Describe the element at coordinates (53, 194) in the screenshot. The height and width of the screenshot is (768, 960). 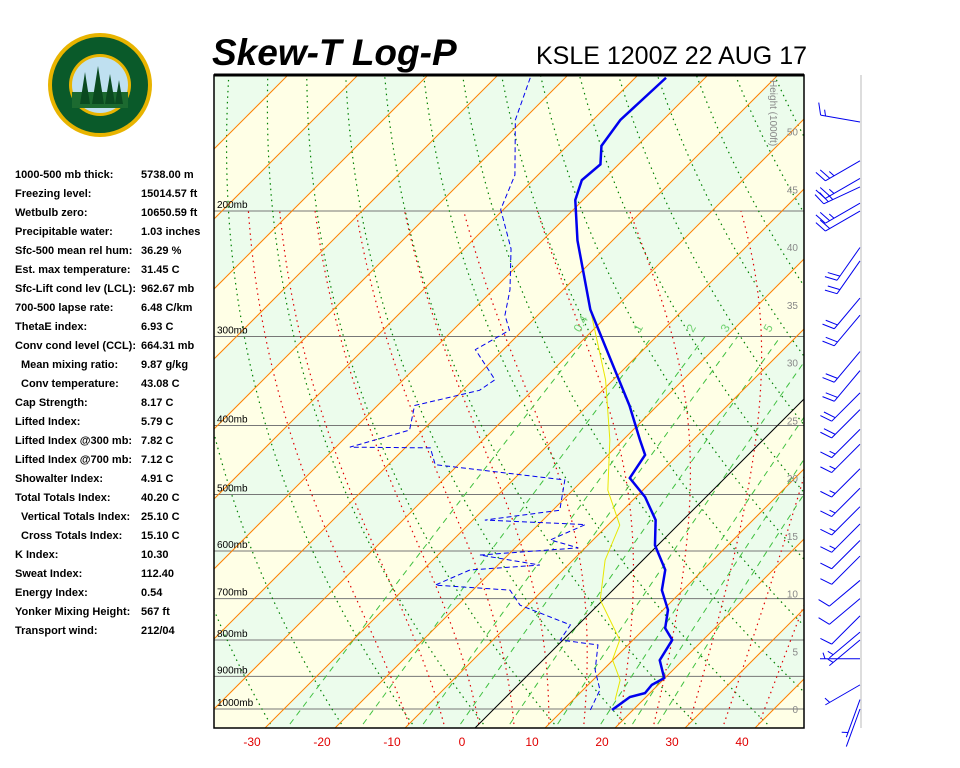
I see `stat-label: Freezing level:` at that location.